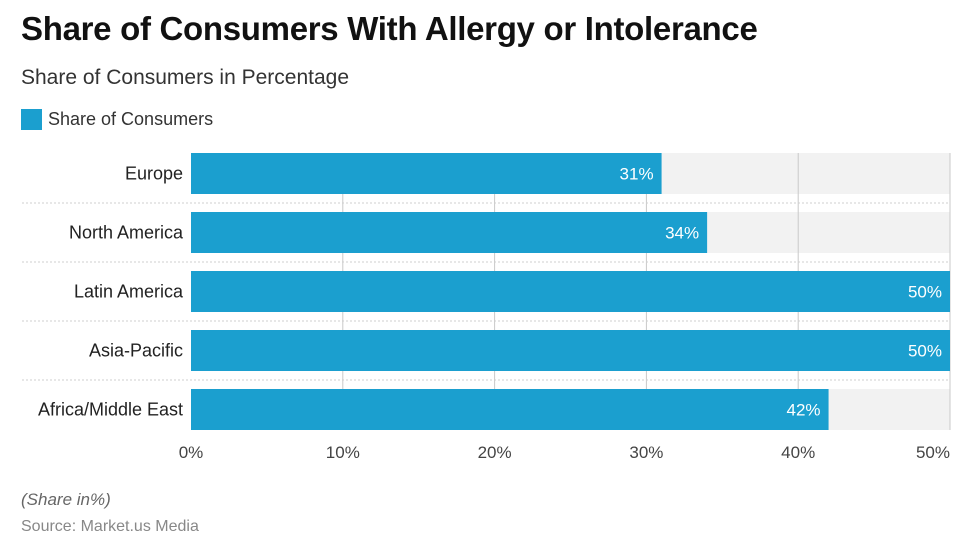  What do you see at coordinates (126, 233) in the screenshot?
I see `category-label: North America` at bounding box center [126, 233].